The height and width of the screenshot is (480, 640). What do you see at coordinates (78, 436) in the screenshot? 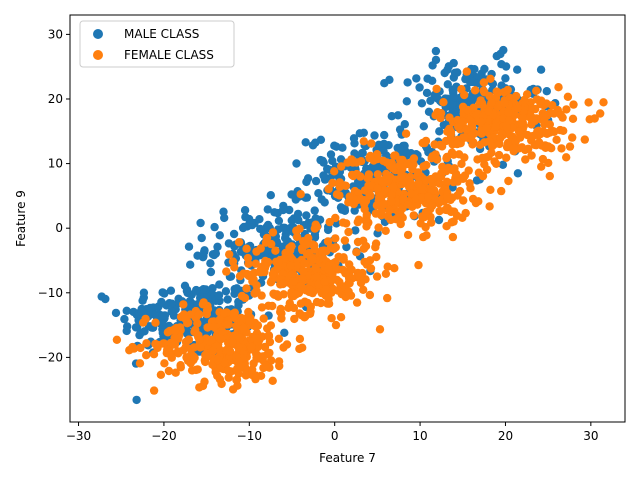
I see `x-tick-label: −30` at bounding box center [78, 436].